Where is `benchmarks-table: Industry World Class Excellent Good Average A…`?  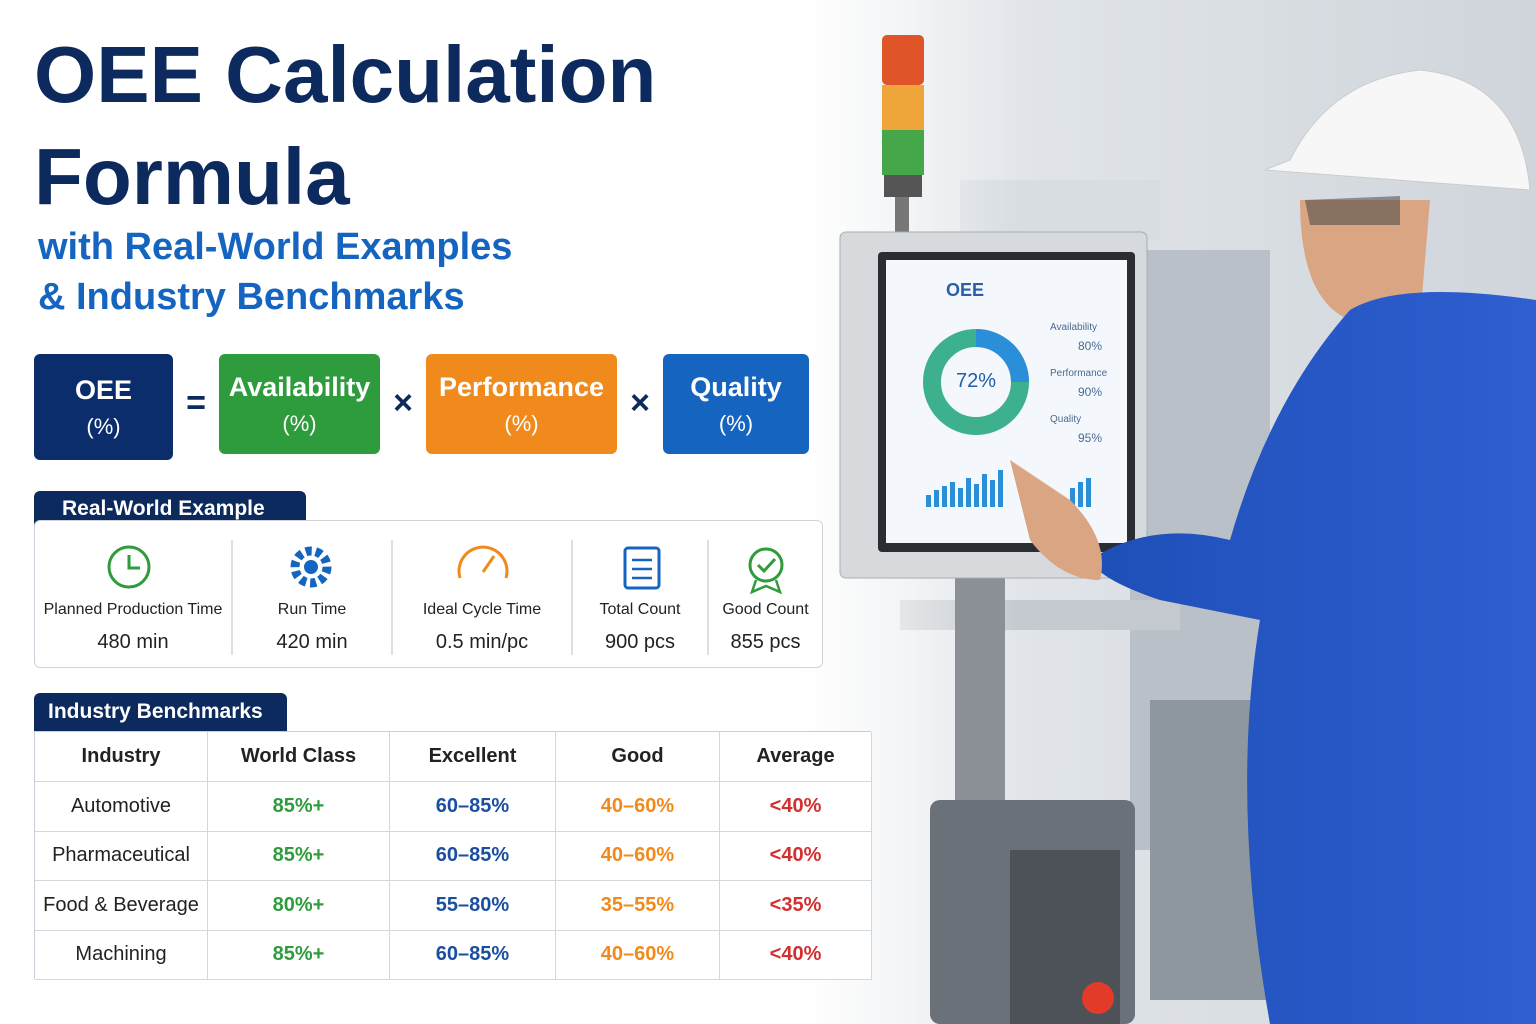 benchmarks-table: Industry World Class Excellent Good Average A… is located at coordinates (453, 855).